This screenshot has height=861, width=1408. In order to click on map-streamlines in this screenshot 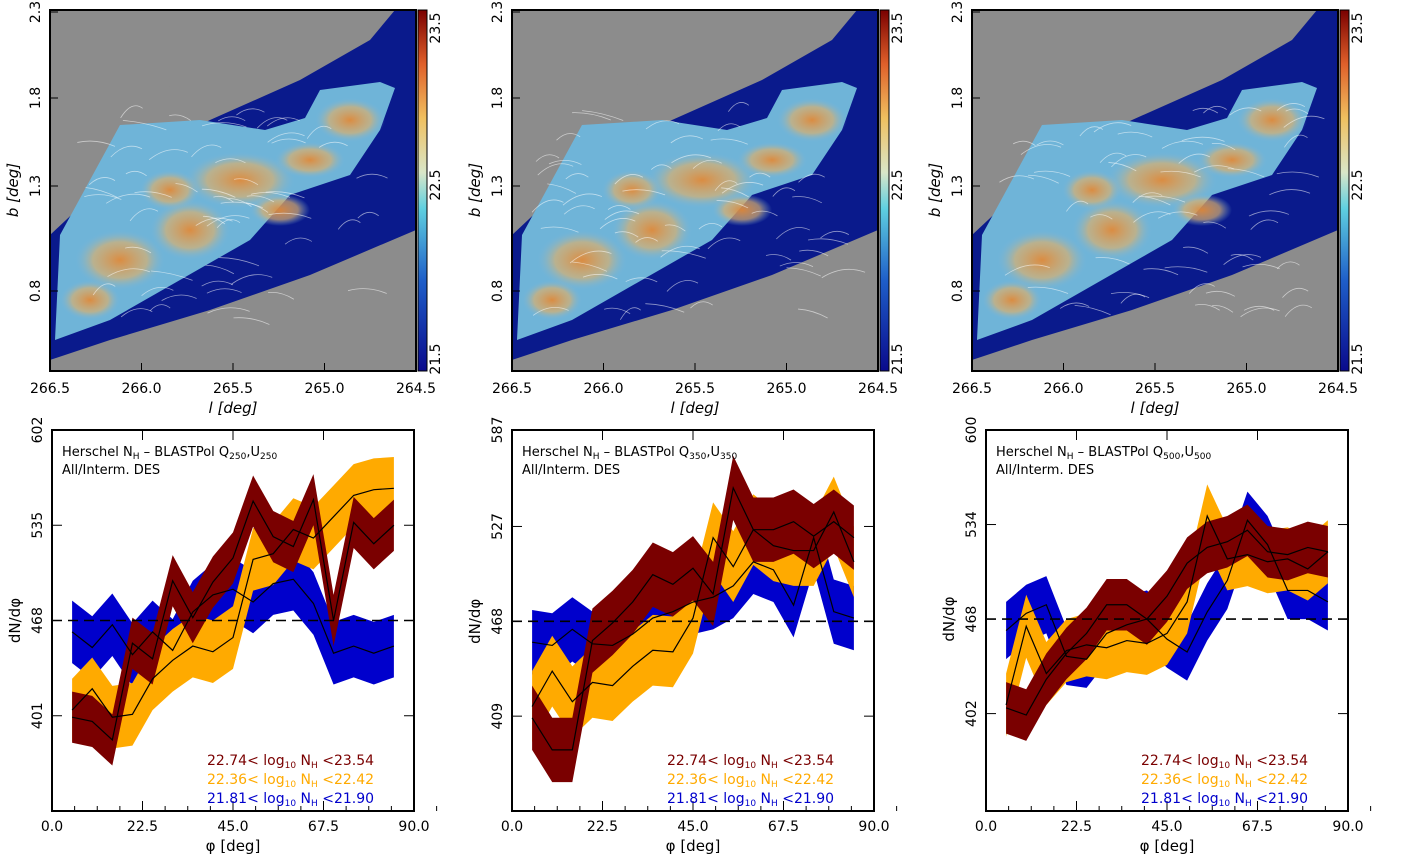, I will do `click(232, 215)`.